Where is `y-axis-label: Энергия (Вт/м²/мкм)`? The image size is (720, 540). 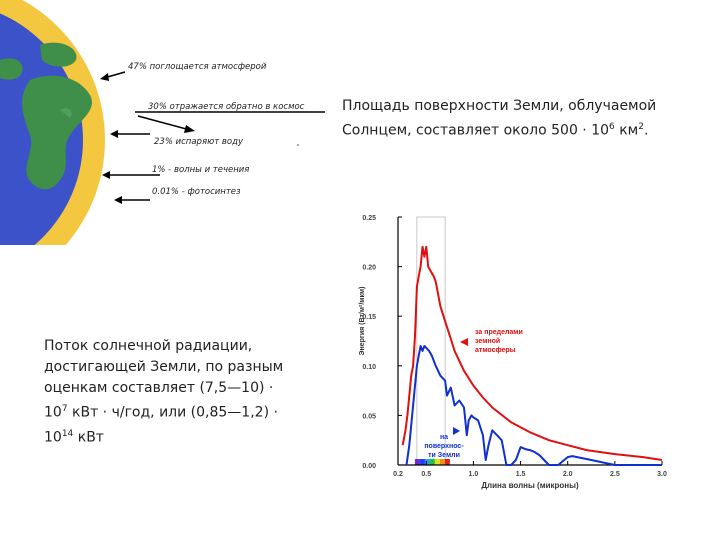
y-axis-label: Энергия (Вт/м²/мкм) is located at coordinates (362, 321).